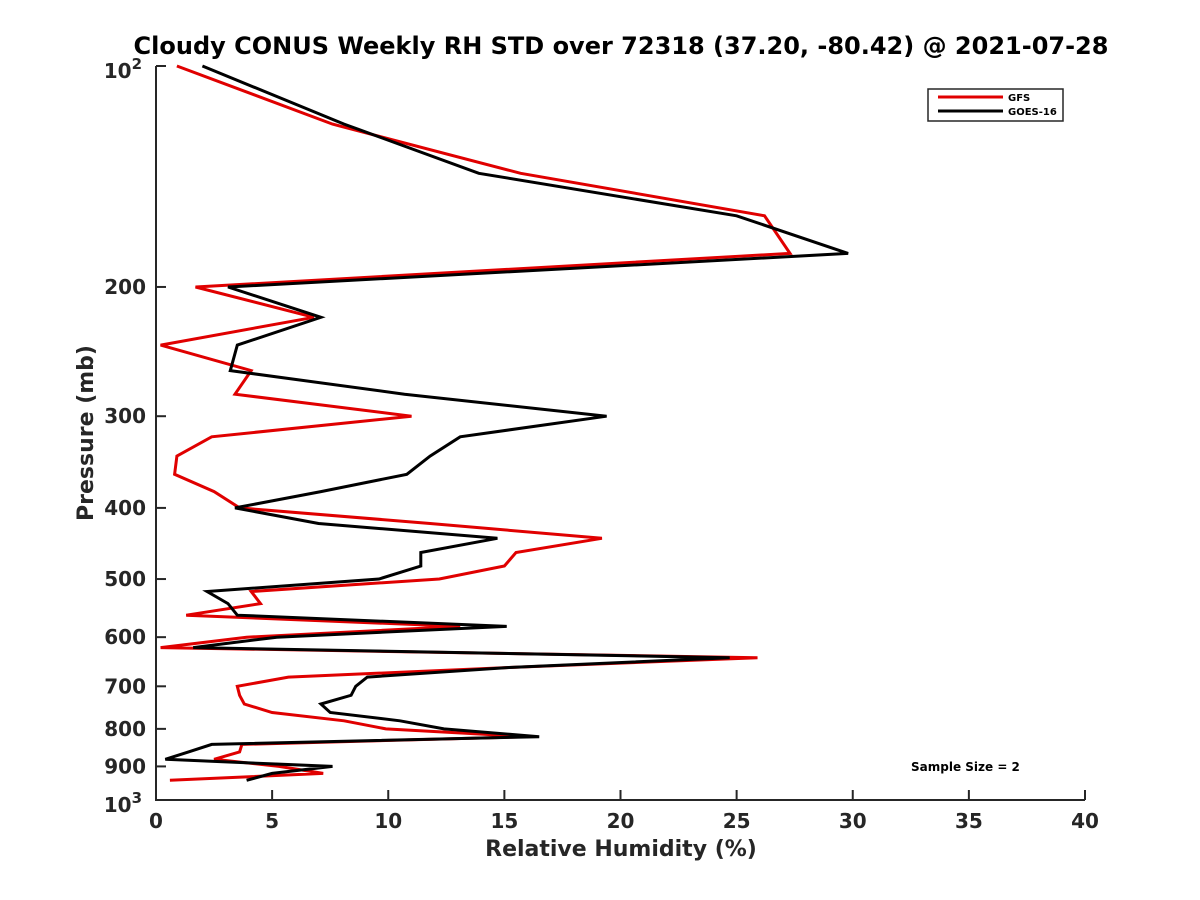  What do you see at coordinates (272, 821) in the screenshot?
I see `x-tick-label: 5` at bounding box center [272, 821].